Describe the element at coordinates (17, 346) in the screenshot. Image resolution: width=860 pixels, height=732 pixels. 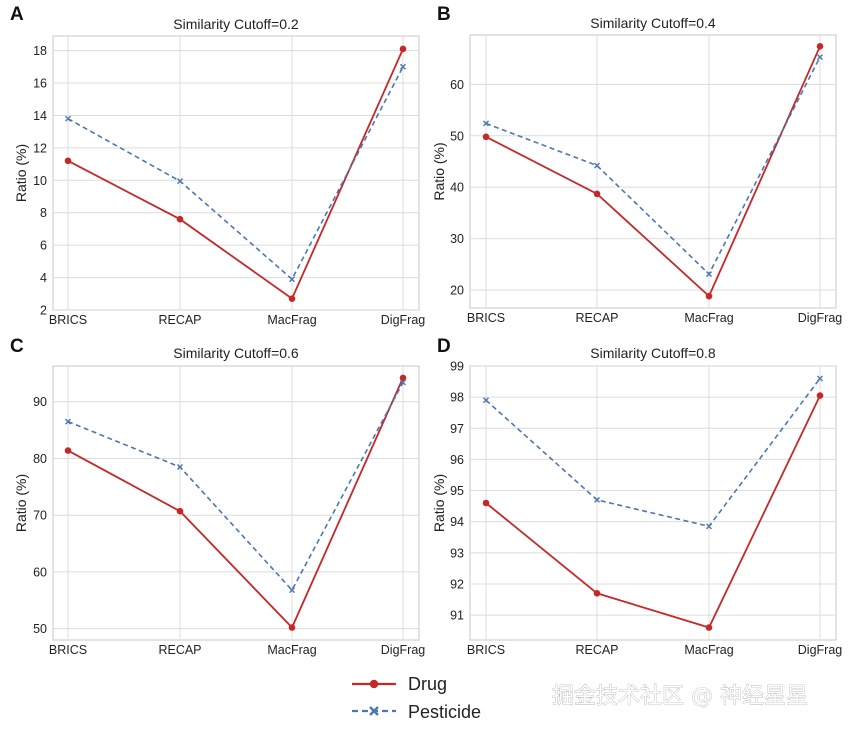
I see `panel-letter: C` at that location.